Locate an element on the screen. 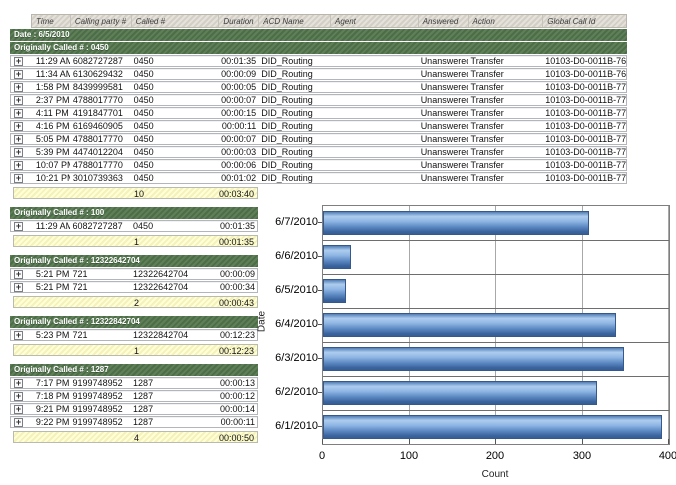 The height and width of the screenshot is (485, 676). cell-time: 9:21 PM is located at coordinates (52, 409).